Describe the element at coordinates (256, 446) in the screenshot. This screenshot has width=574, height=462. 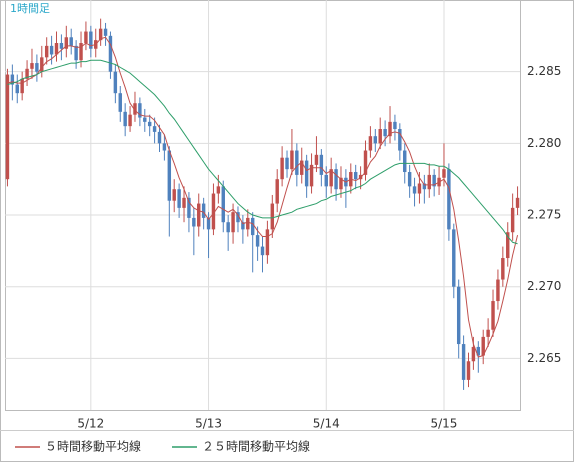
I see `legend-label: ２５時間移動平均線` at that location.